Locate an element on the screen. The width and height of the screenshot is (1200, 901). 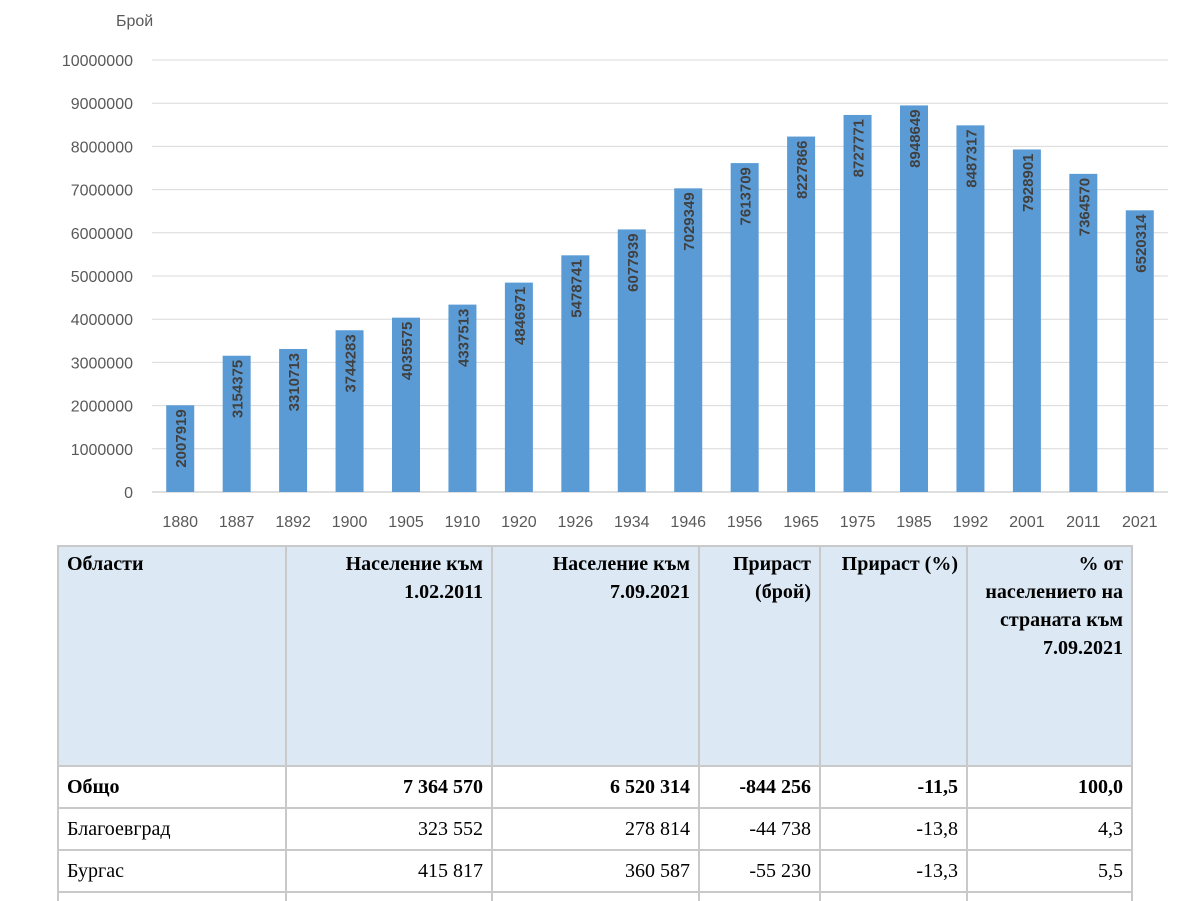
table-cell: 5,5 is located at coordinates (1049, 871).